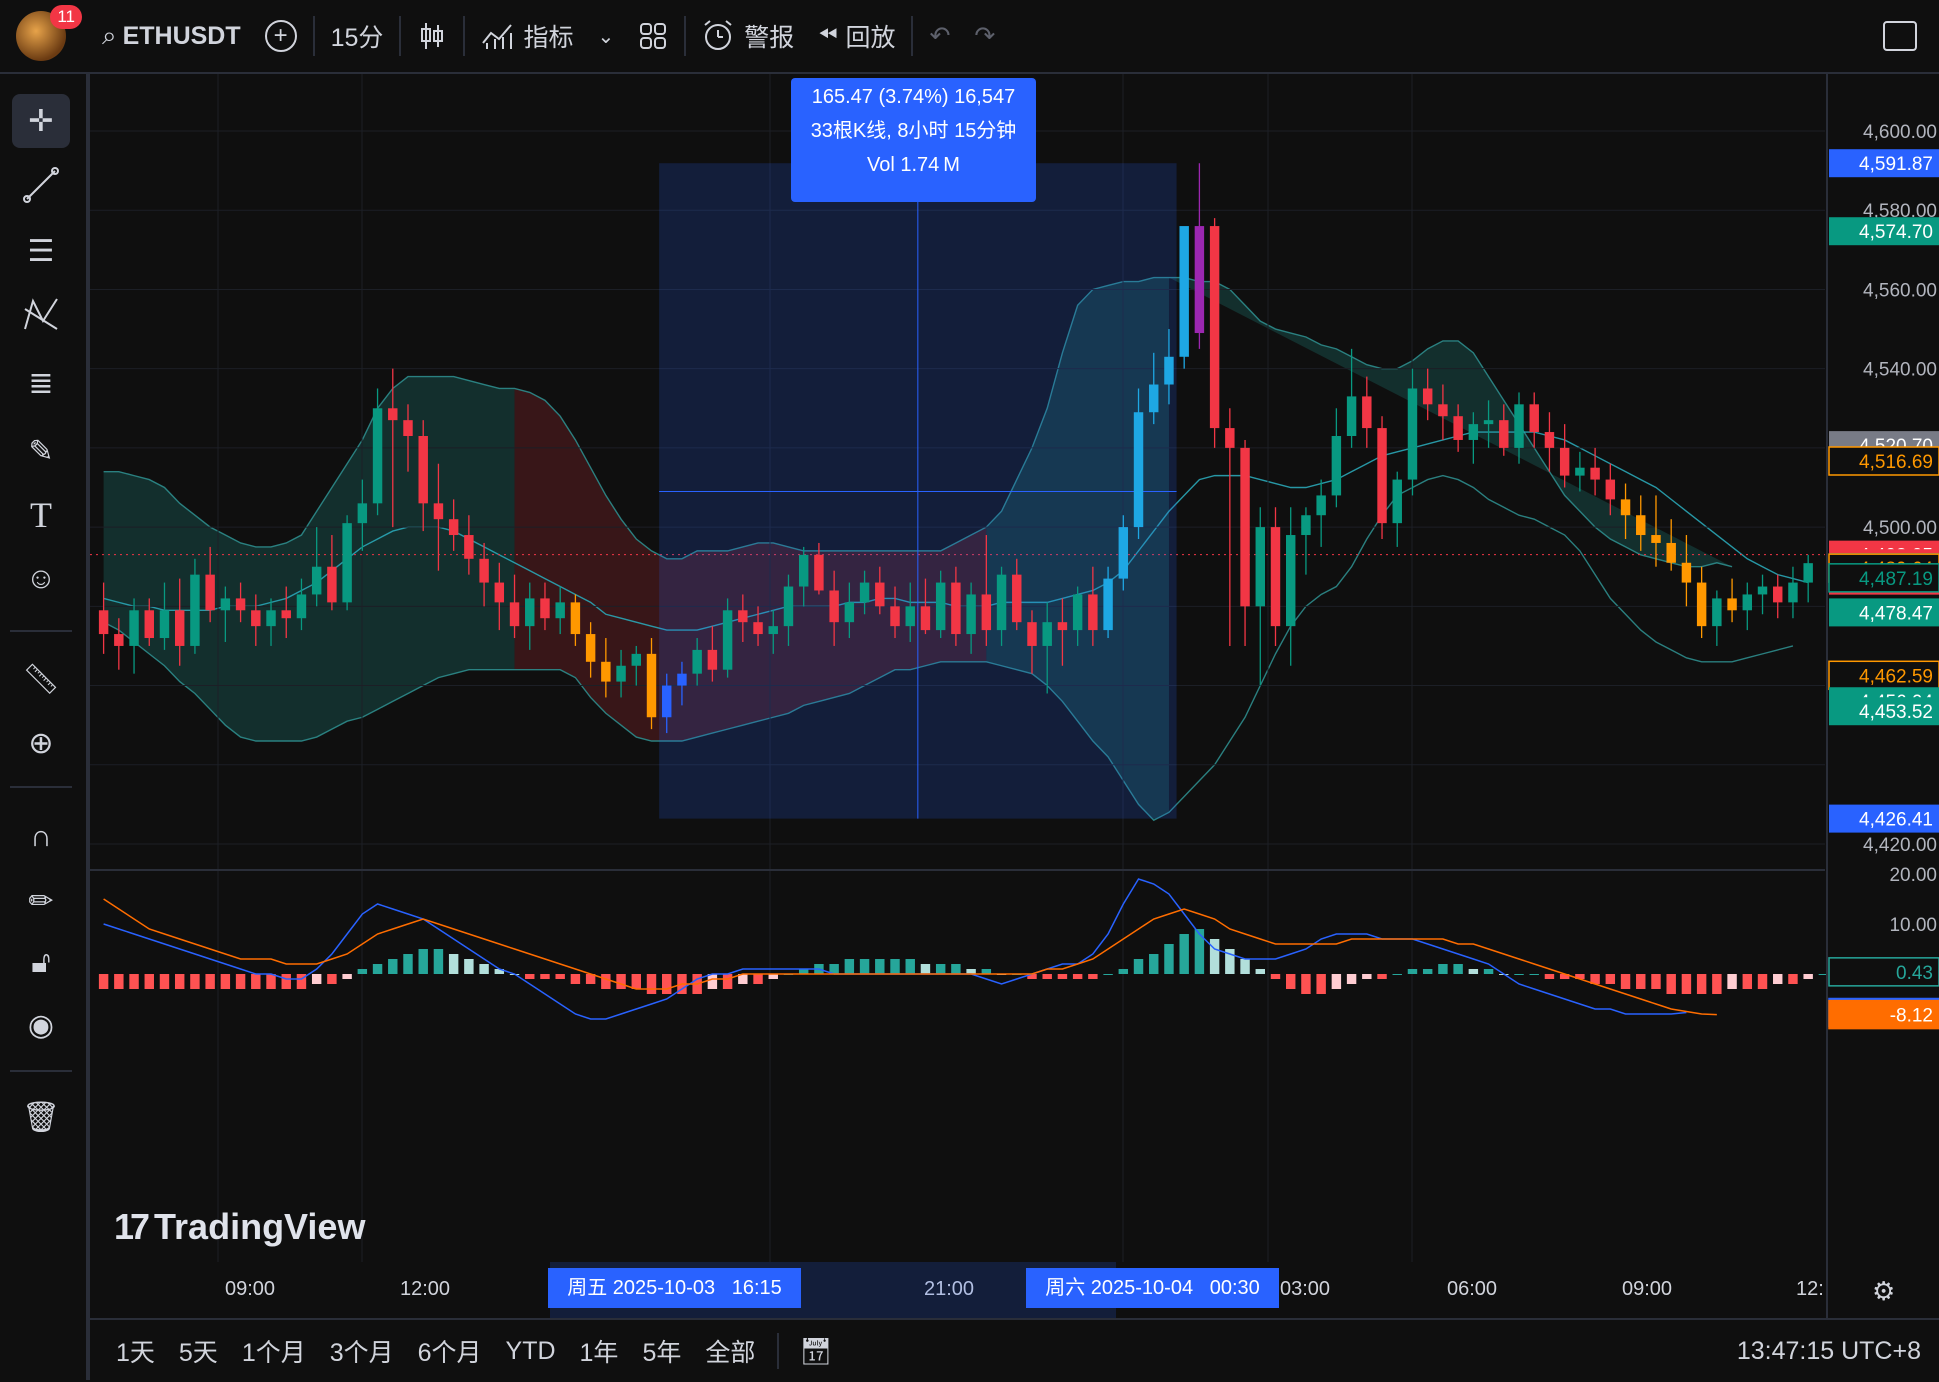 This screenshot has width=1939, height=1382. Describe the element at coordinates (1896, 676) in the screenshot. I see `price-label: 4,462.59` at that location.